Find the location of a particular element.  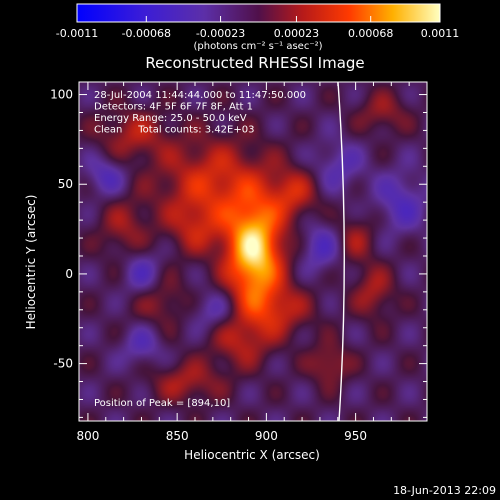

colorbar-tick-label: -0.00023 is located at coordinates (220, 33).